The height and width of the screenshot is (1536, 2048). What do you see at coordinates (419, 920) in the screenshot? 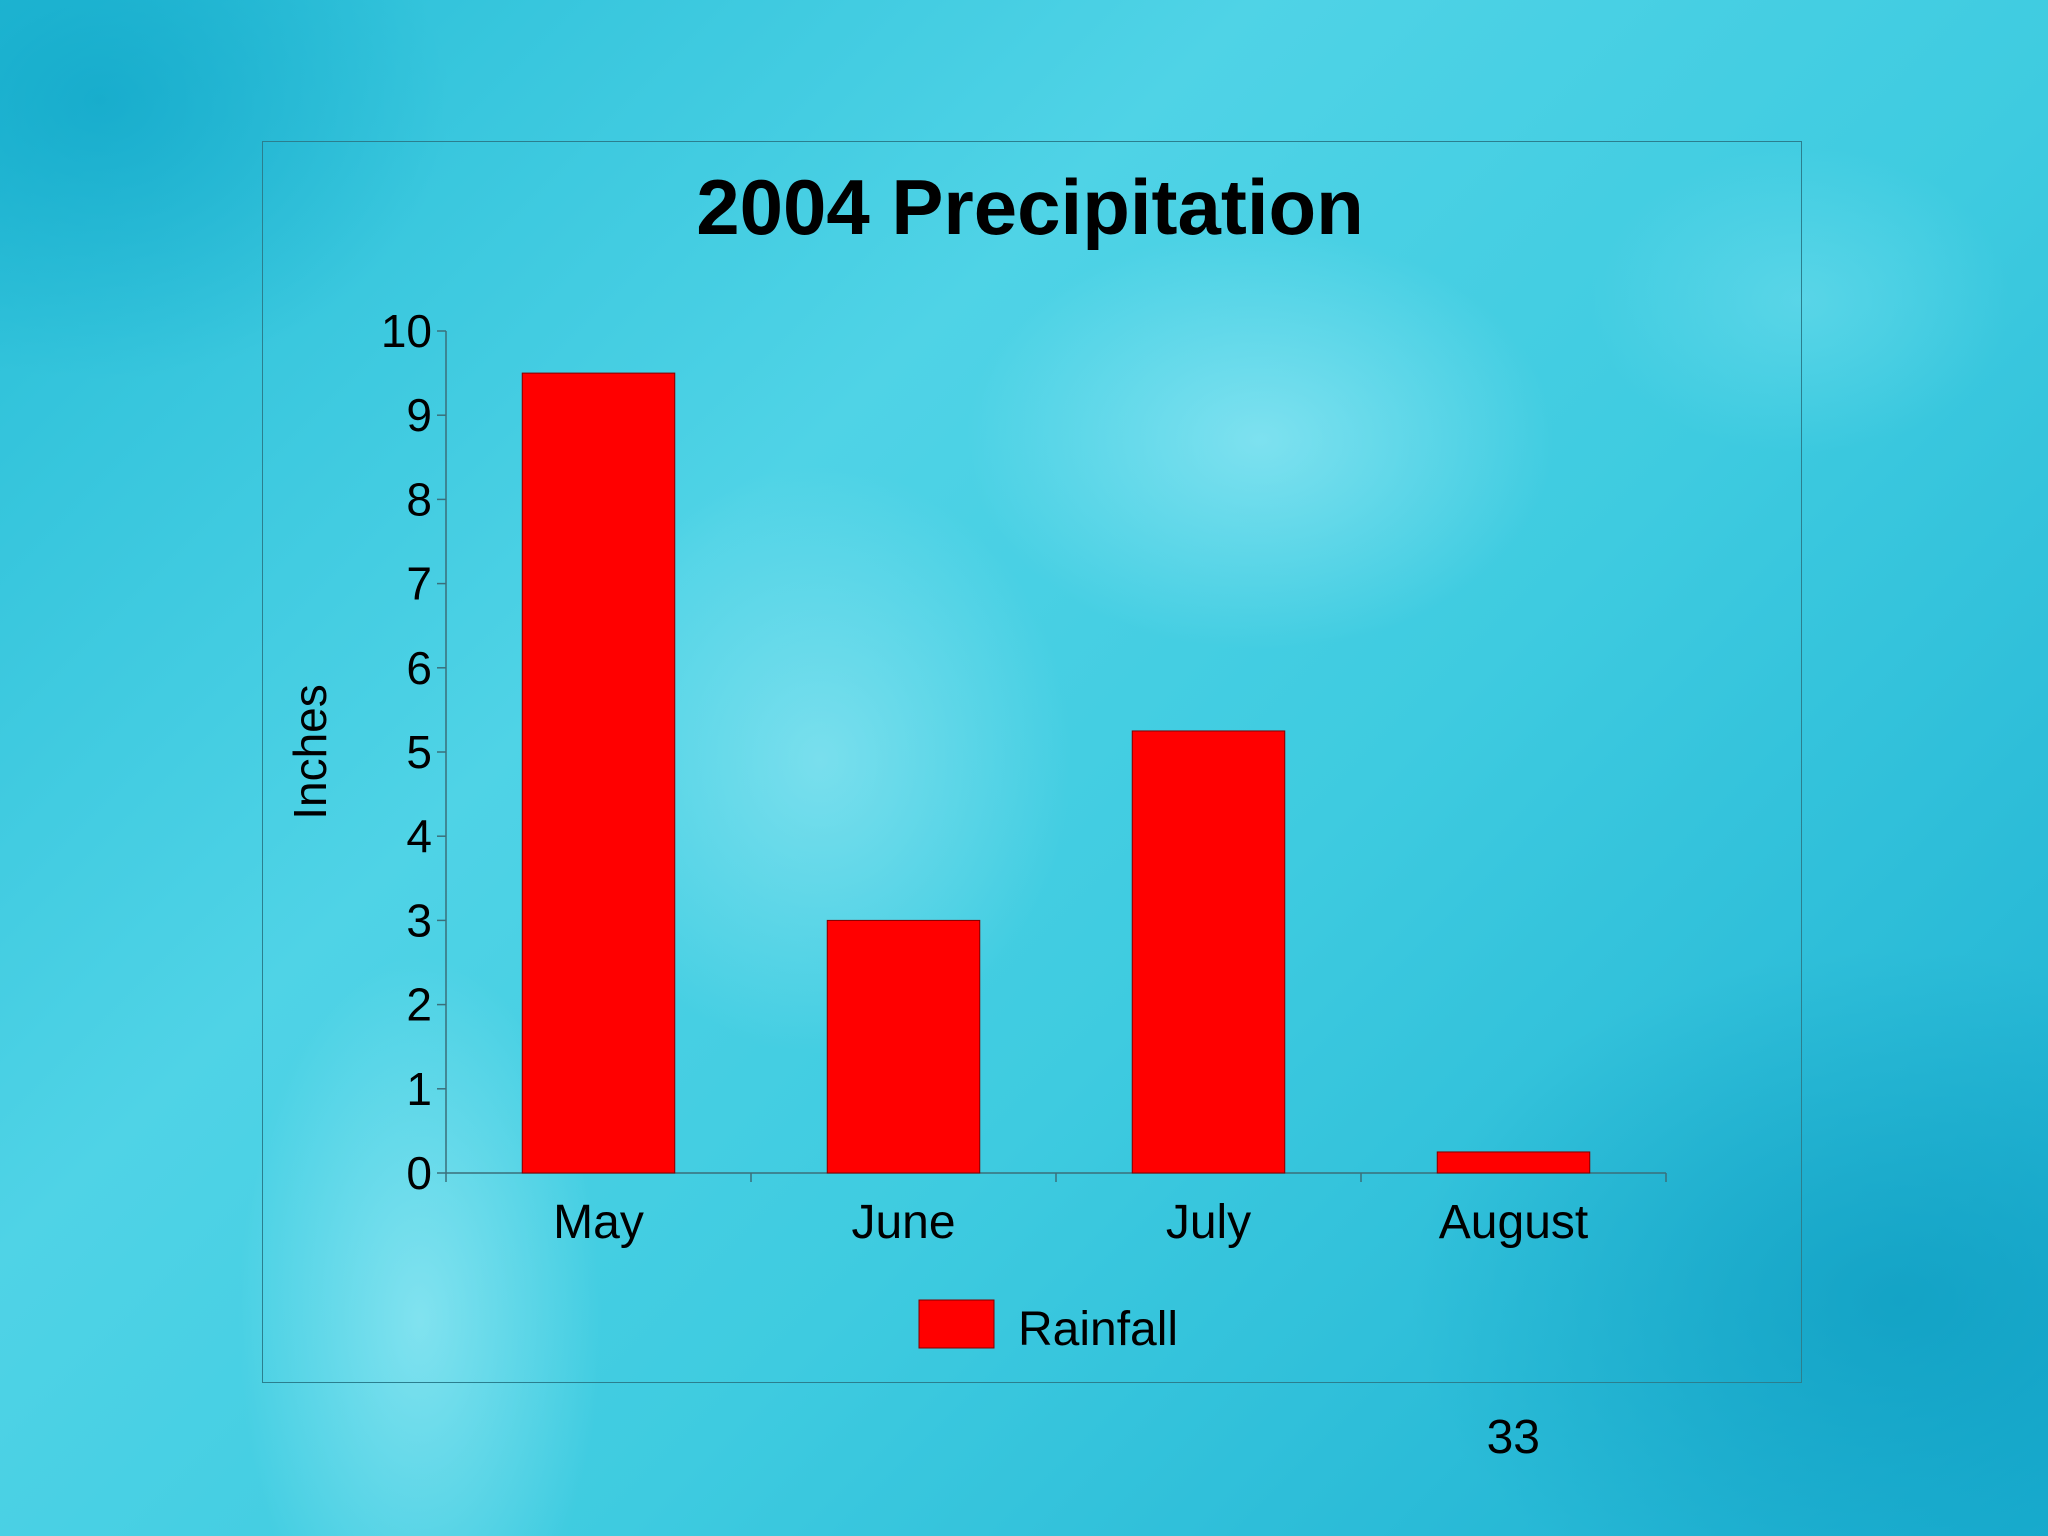
I see `y-tick-label: 3` at bounding box center [419, 920].